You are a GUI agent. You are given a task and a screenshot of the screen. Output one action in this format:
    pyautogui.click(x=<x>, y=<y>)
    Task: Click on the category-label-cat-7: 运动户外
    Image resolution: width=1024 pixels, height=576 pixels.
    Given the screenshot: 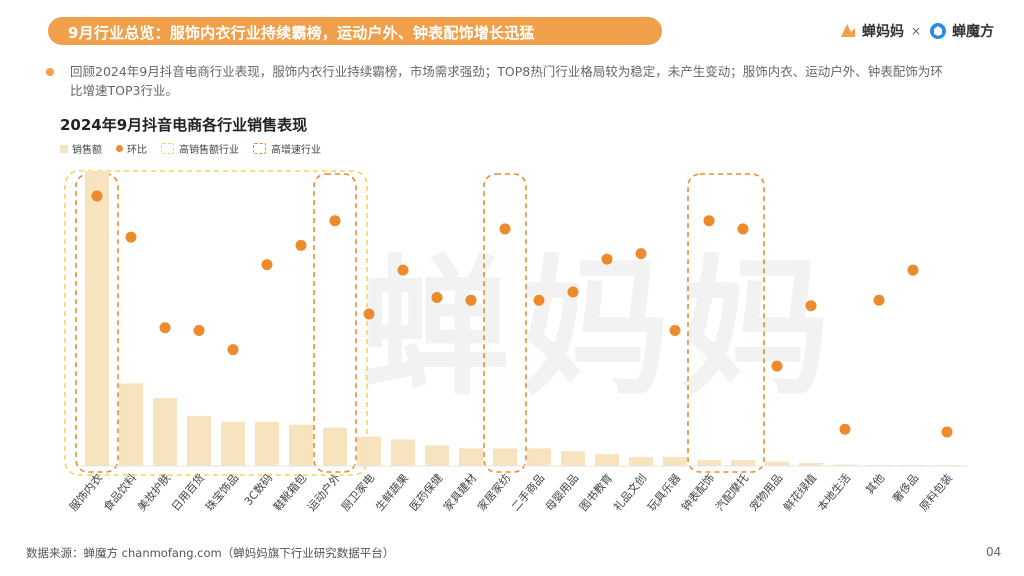 What is the action you would take?
    pyautogui.click(x=323, y=492)
    